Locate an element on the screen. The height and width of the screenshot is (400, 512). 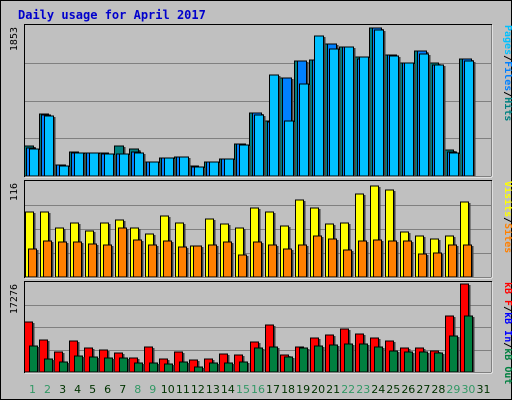
day-label-15: 15 is located at coordinates (243, 389).